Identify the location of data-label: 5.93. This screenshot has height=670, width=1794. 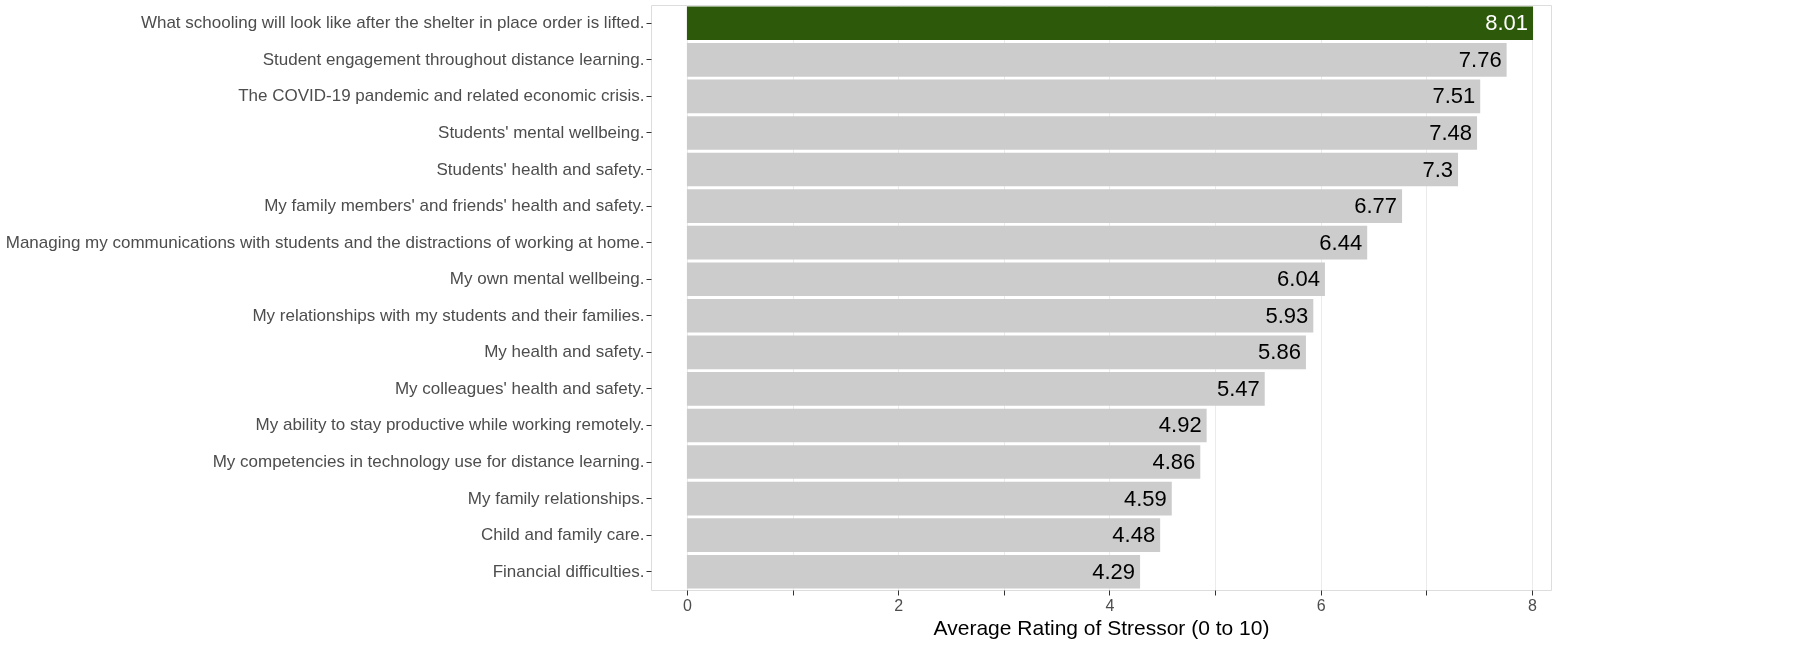
(1287, 315).